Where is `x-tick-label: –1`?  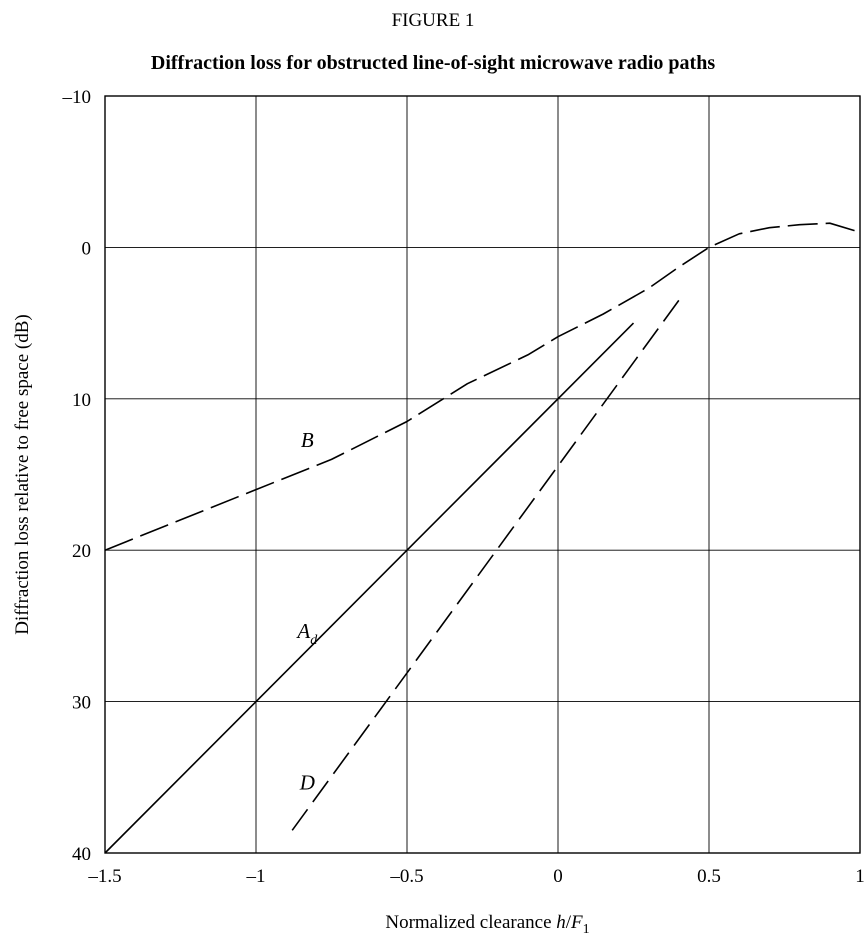
x-tick-label: –1 is located at coordinates (256, 876).